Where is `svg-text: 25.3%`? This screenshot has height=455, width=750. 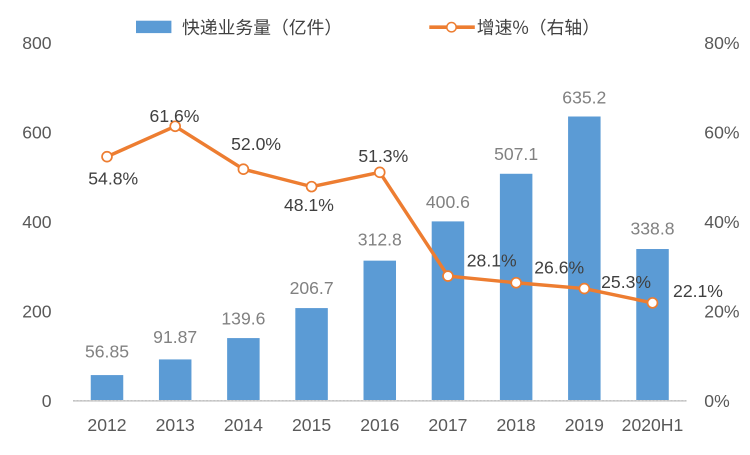 svg-text: 25.3% is located at coordinates (626, 282).